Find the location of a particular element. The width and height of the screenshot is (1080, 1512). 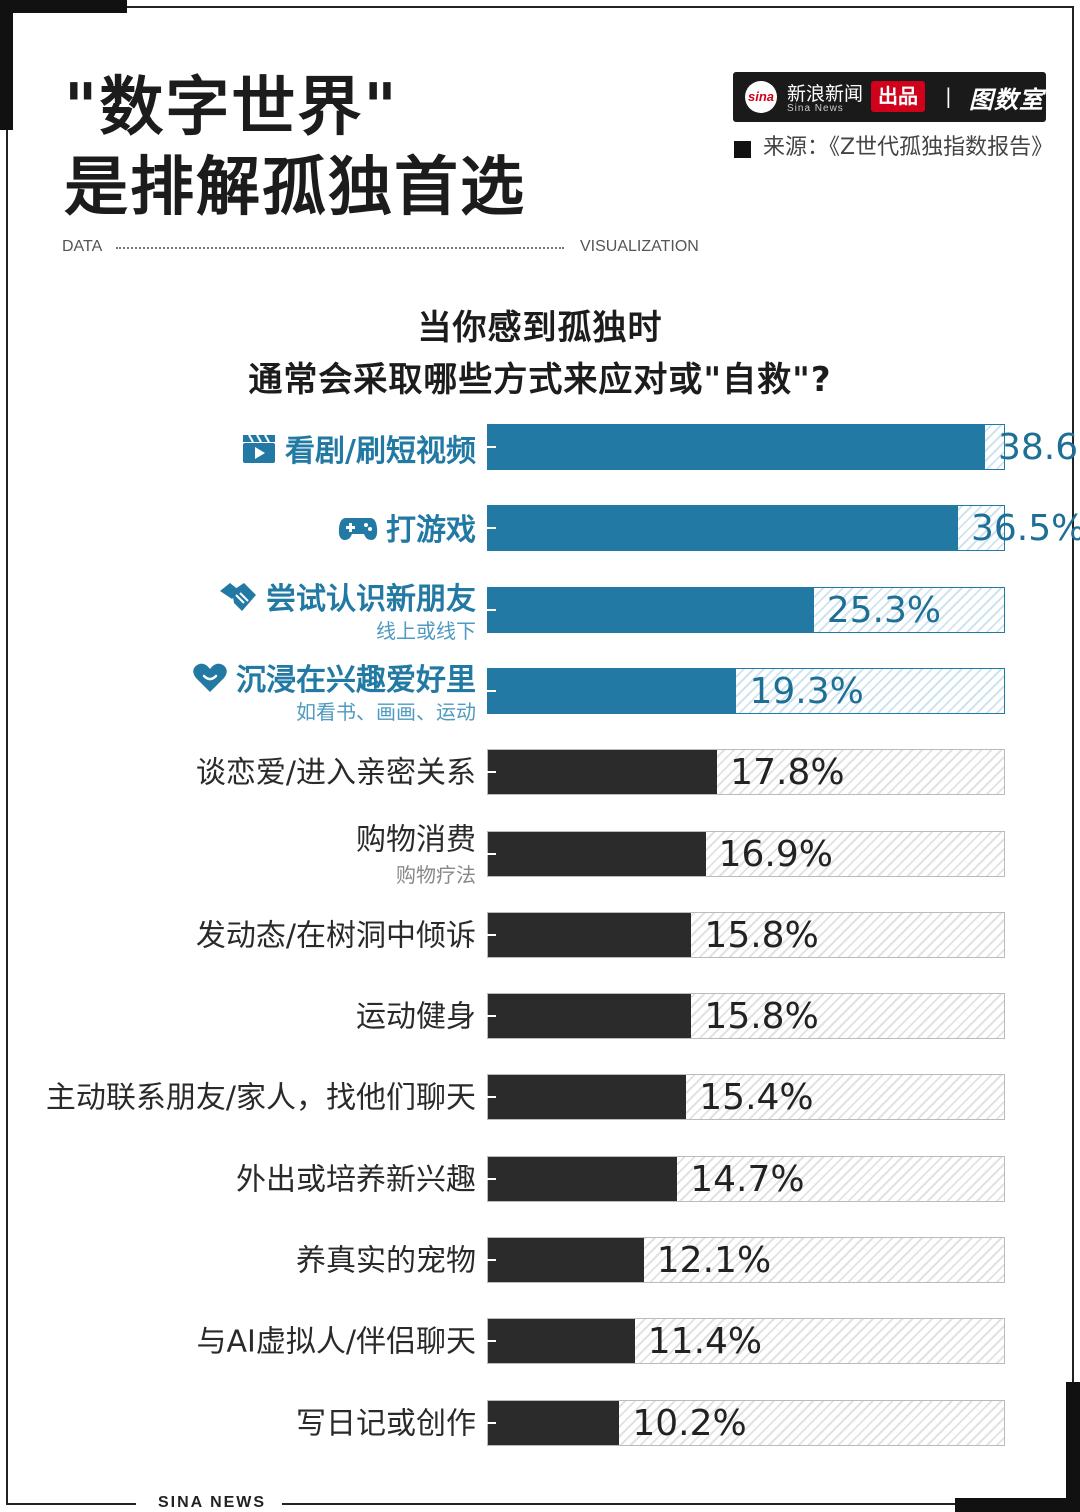

bar-label-text: 看剧/刷短视频 is located at coordinates (380, 451).